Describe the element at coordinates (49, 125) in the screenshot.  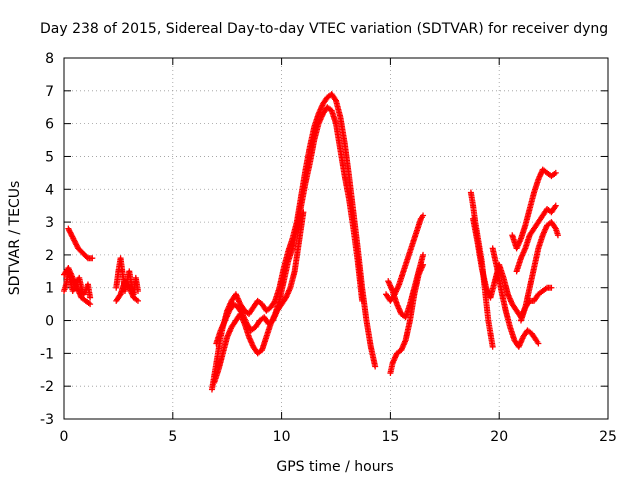
I see `y-tick-label: 6` at that location.